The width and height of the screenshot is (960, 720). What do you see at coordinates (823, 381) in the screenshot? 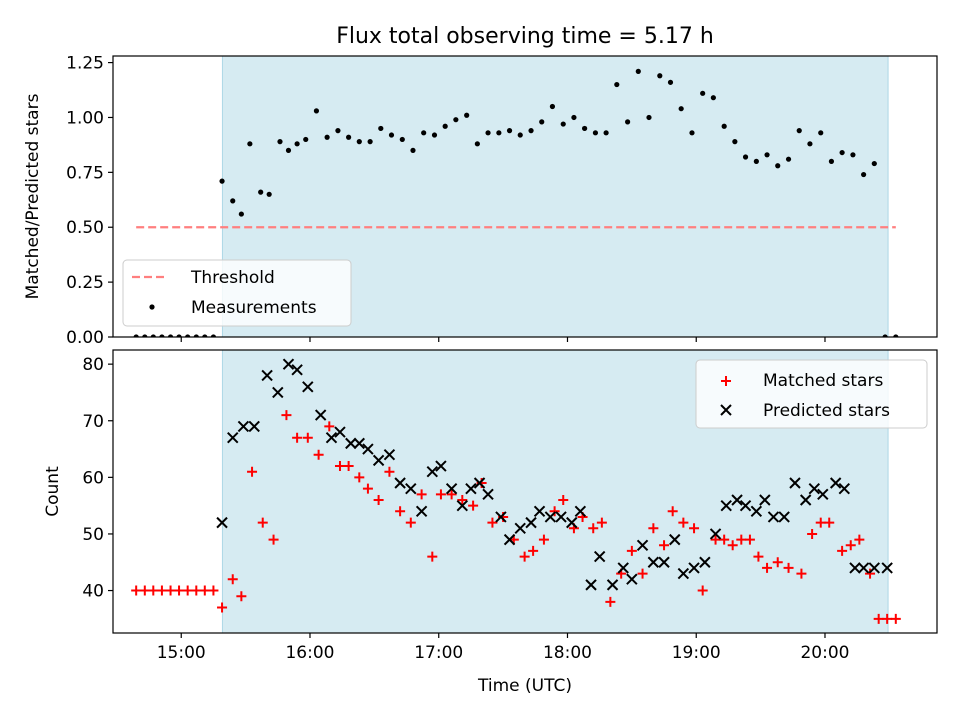
I see `legend-matched-label: Matched stars` at bounding box center [823, 381].